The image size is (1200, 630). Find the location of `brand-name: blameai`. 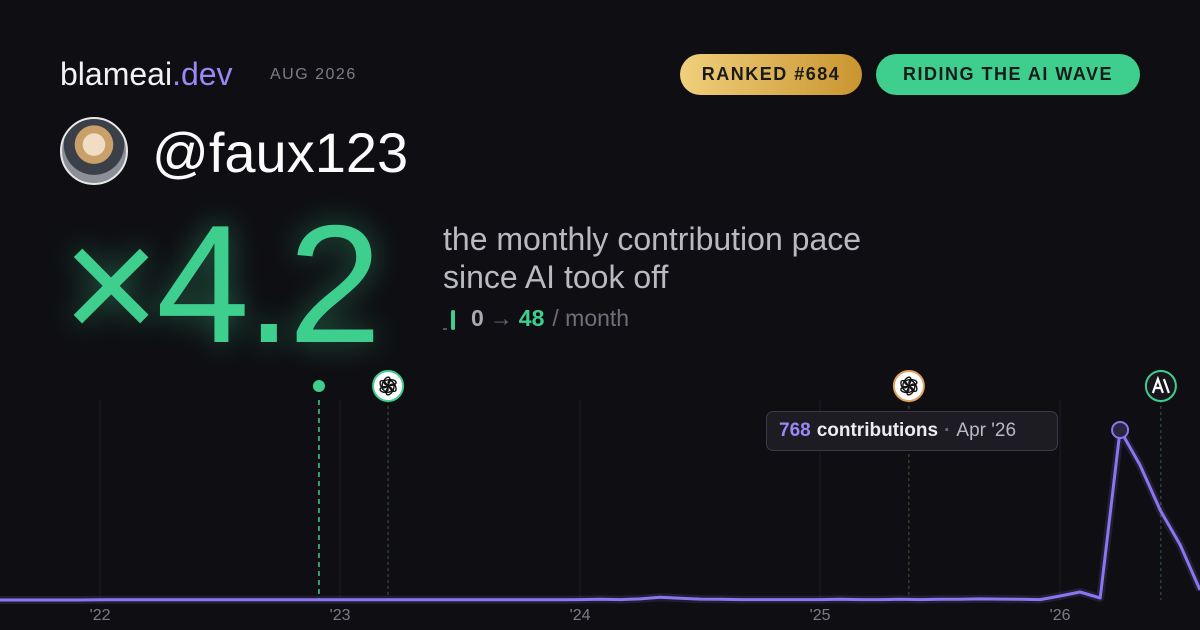

brand-name: blameai is located at coordinates (116, 74).